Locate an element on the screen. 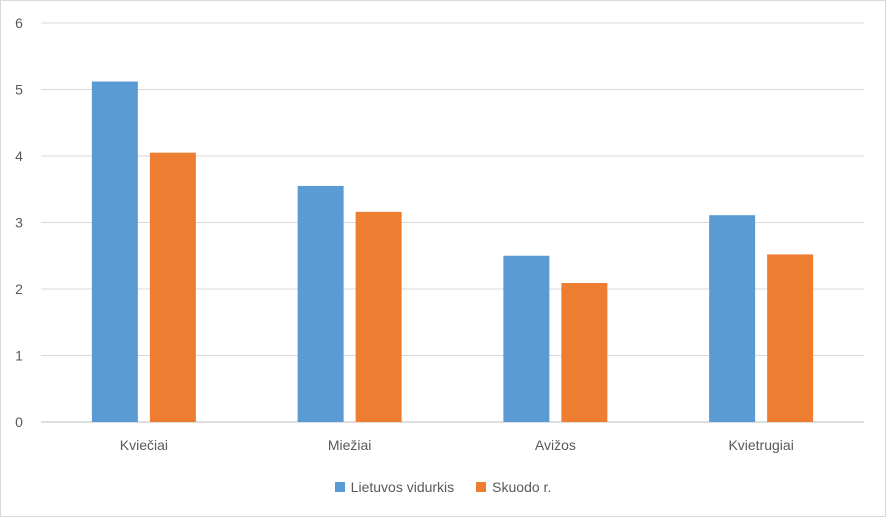  y-tick-label: 2 is located at coordinates (19, 289).